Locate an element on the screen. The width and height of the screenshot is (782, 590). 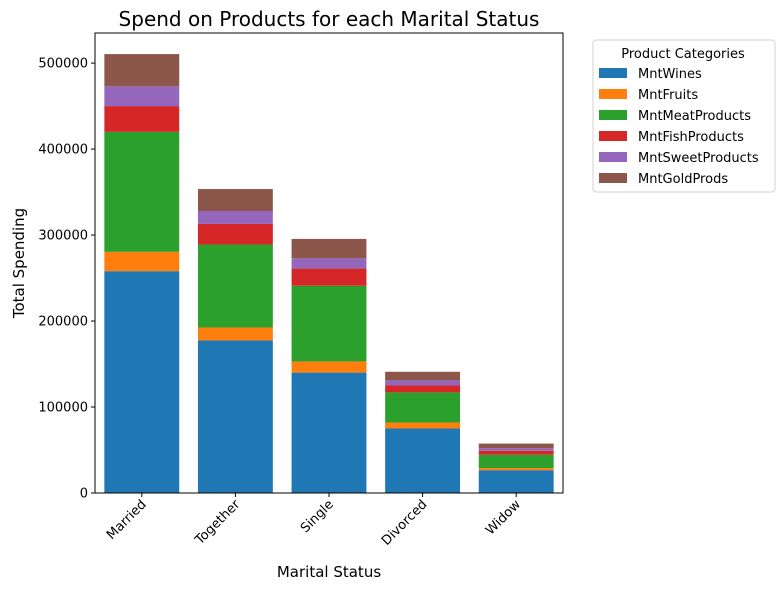
y-tick-label: 200000 is located at coordinates (63, 322).